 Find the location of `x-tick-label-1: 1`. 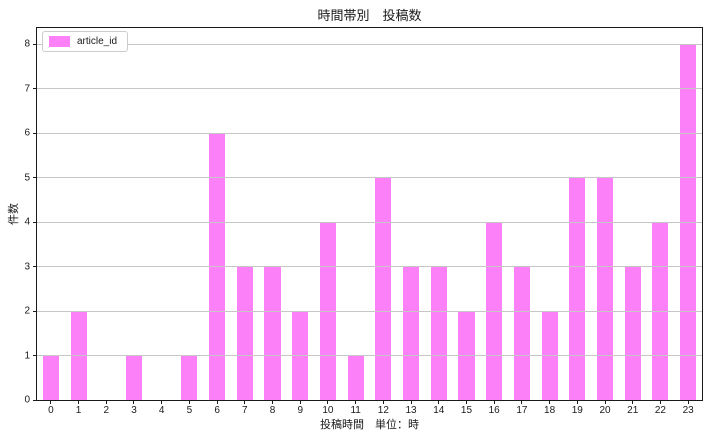

x-tick-label-1: 1 is located at coordinates (78, 410).